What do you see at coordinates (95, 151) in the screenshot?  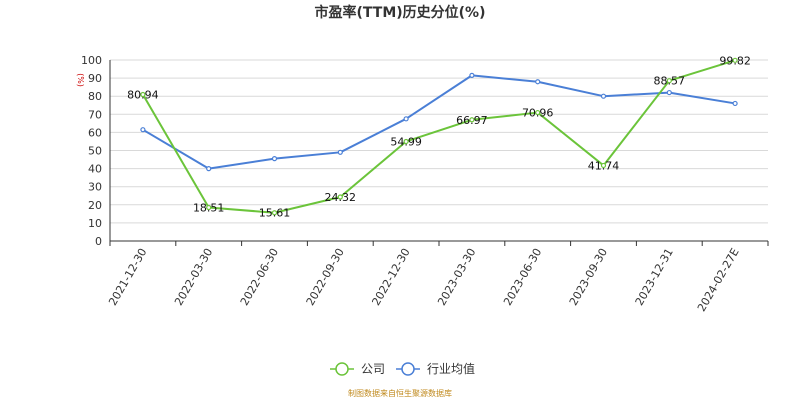 I see `y-tick-label: 50` at bounding box center [95, 151].